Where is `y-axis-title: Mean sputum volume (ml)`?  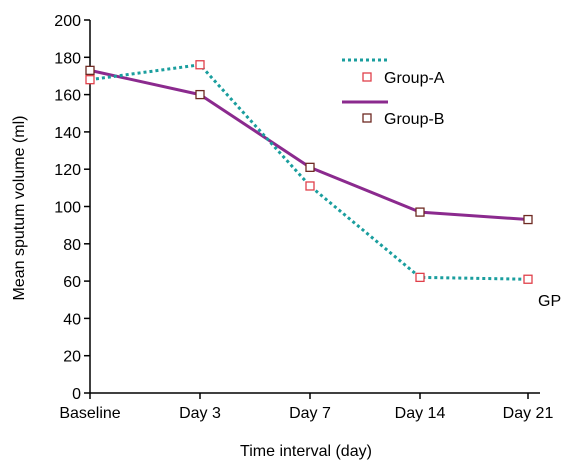 y-axis-title: Mean sputum volume (ml) is located at coordinates (19, 208).